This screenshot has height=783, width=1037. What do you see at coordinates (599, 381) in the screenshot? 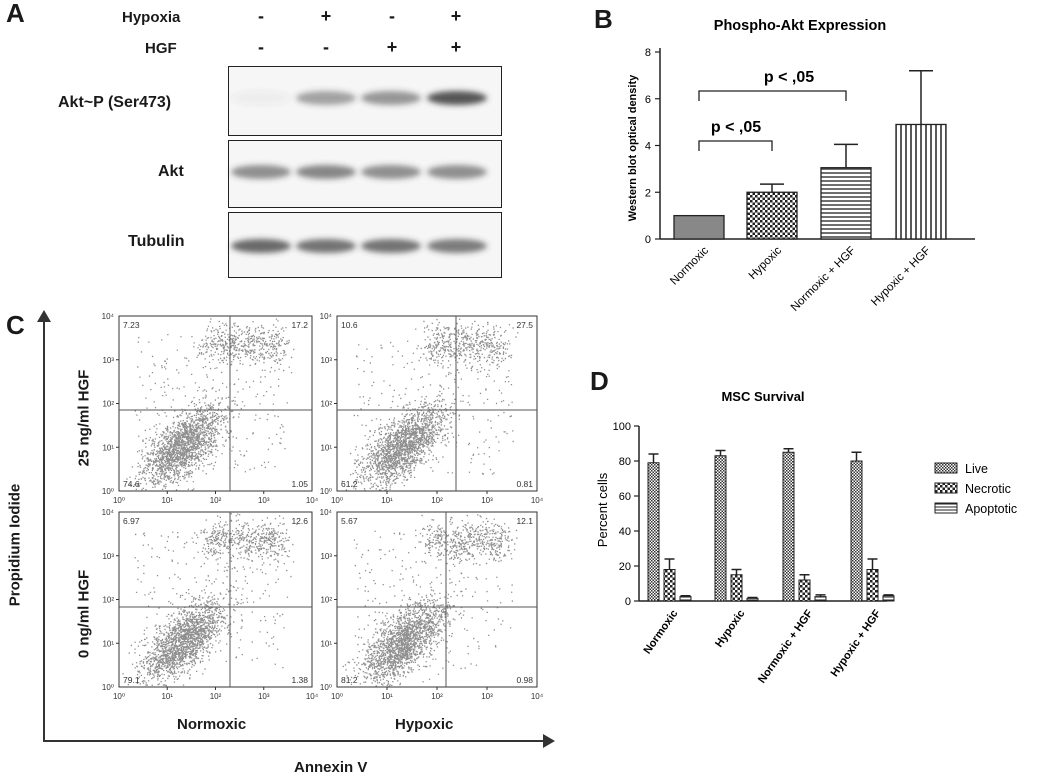
I see `panel-d-label: D` at bounding box center [599, 381].